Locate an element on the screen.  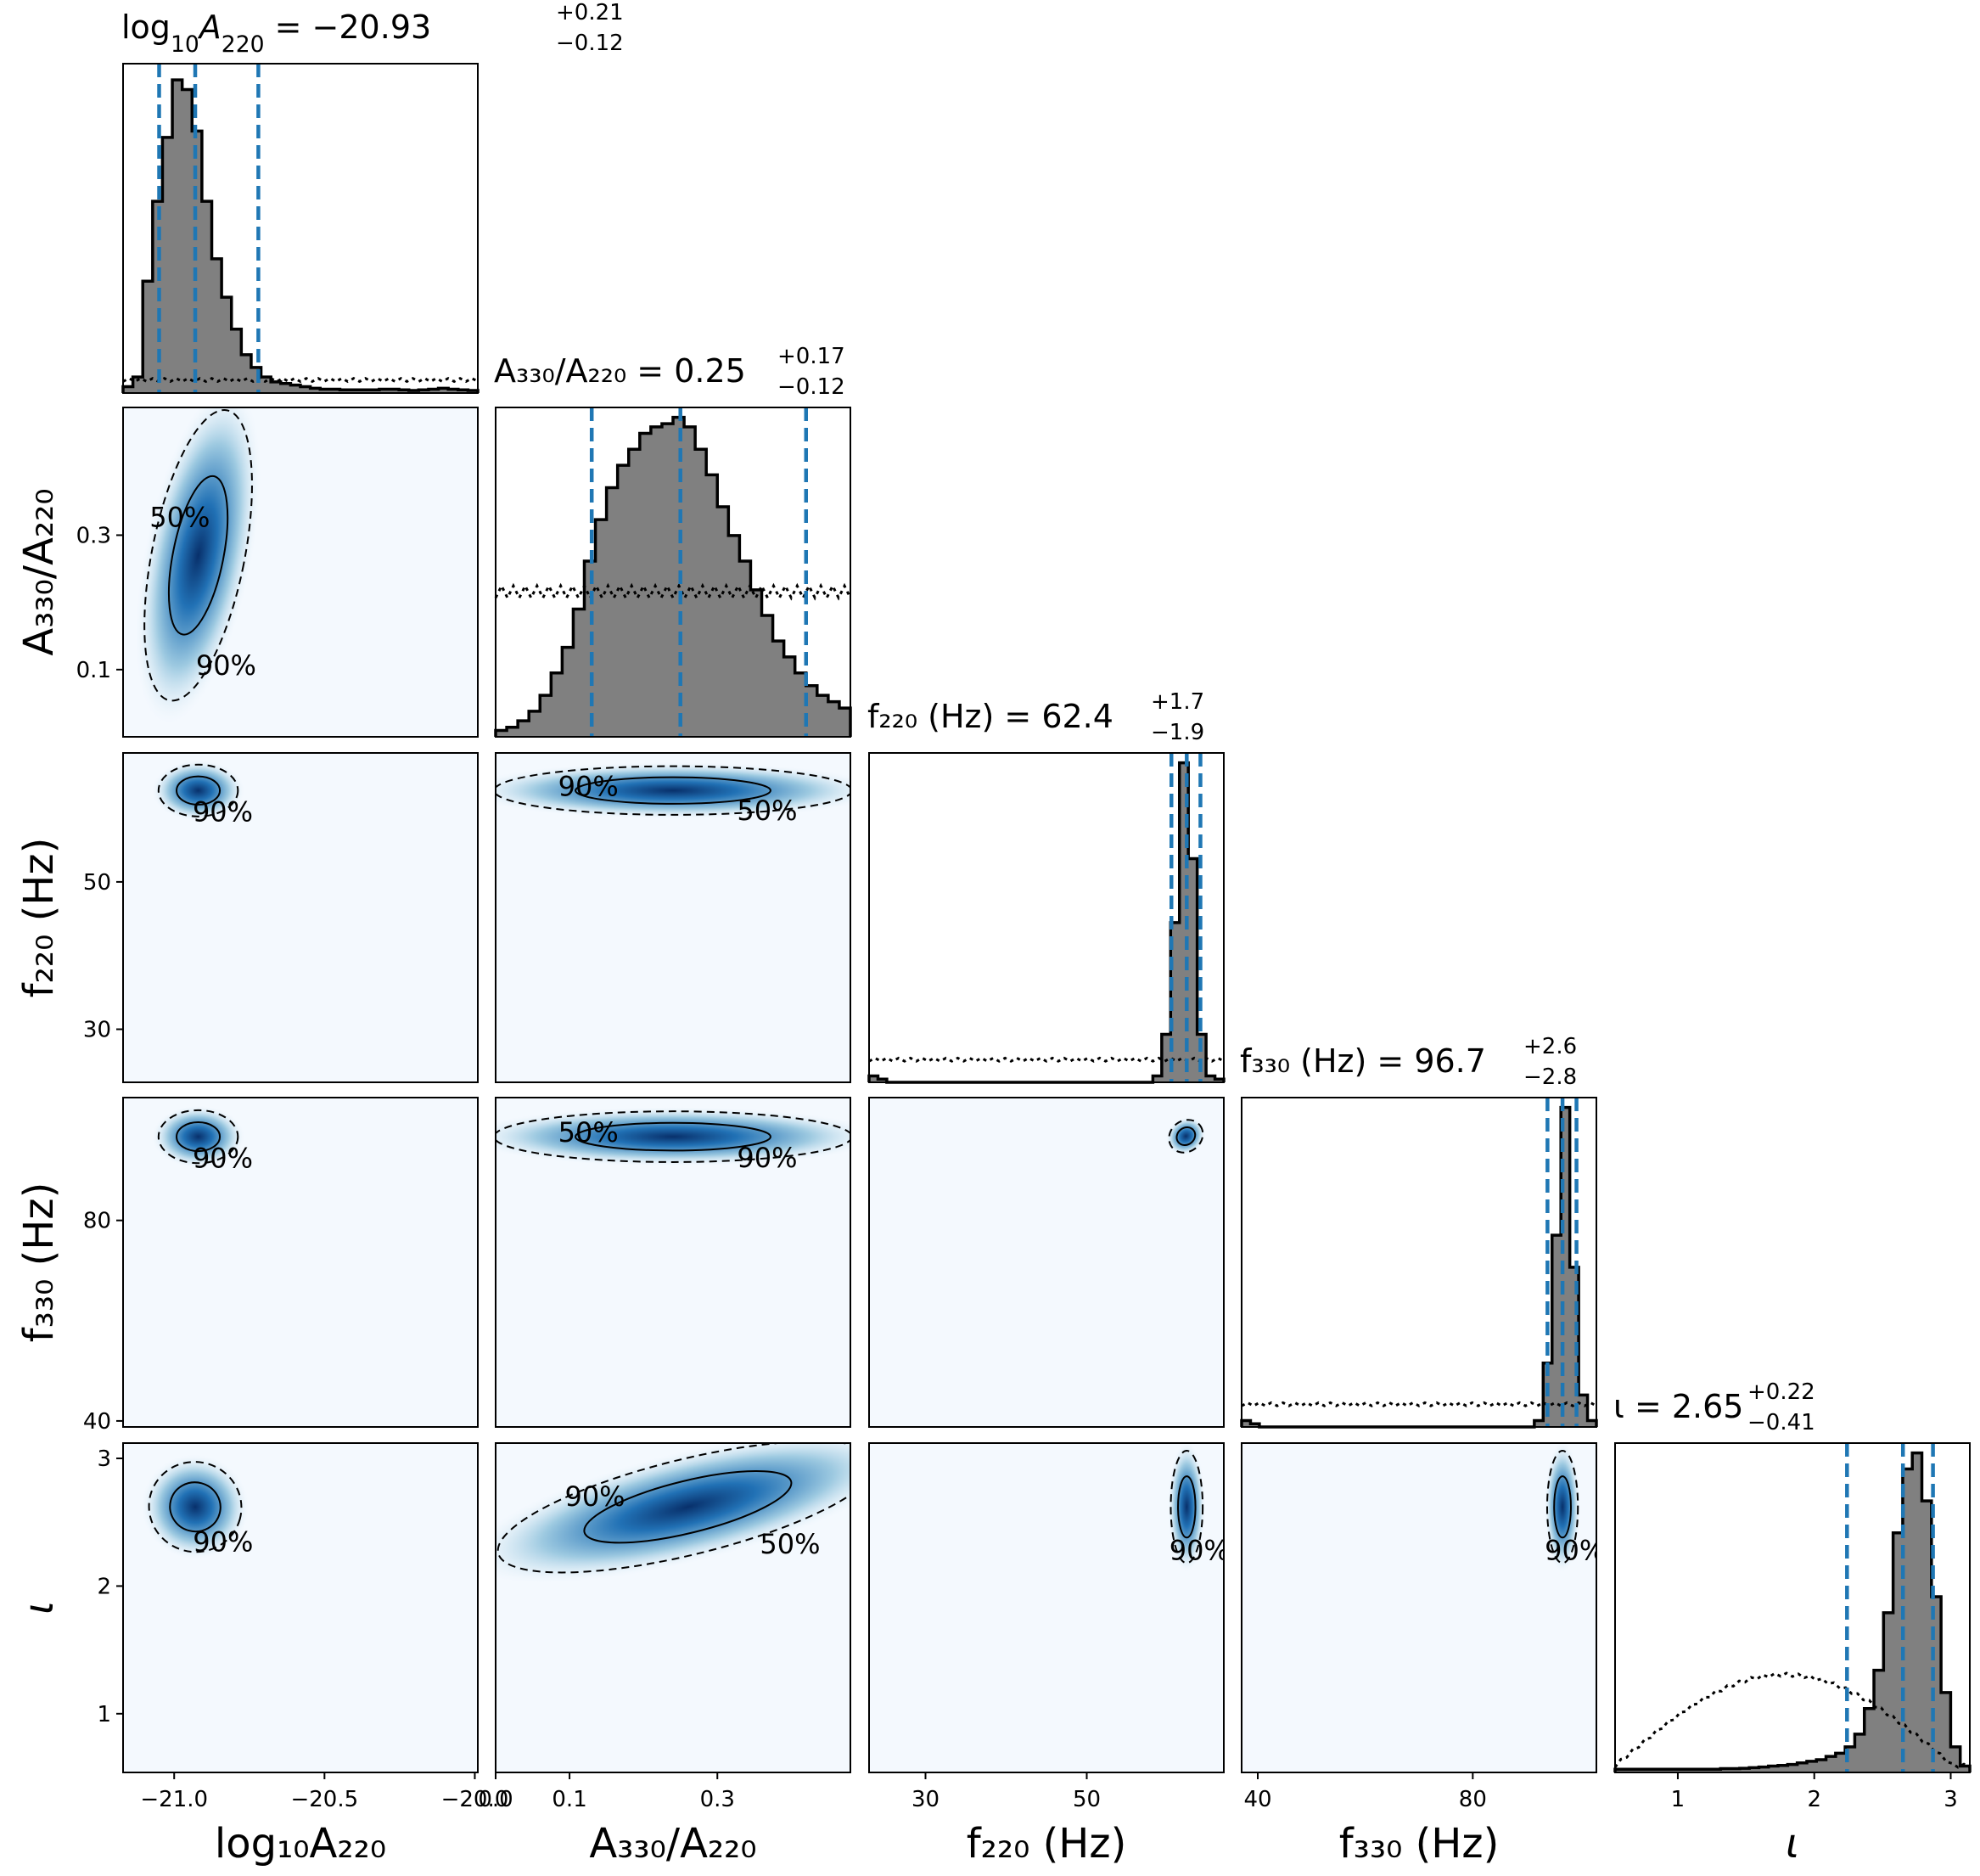
density-panel-iota-vs-f220: 90% is located at coordinates (1047, 1607).